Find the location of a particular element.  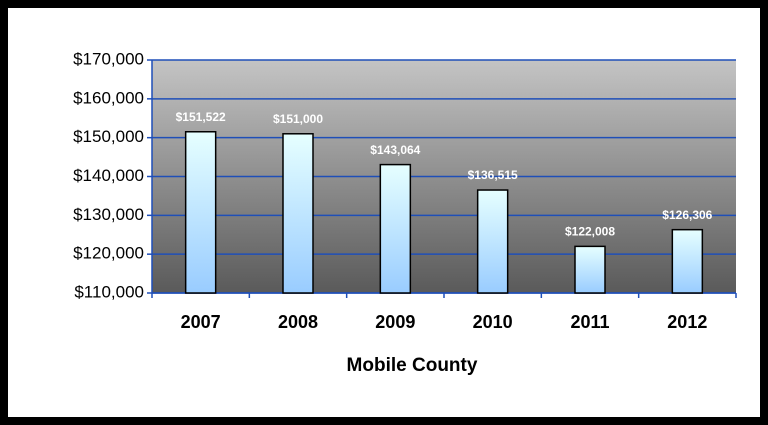

x-axis-title: Mobile County is located at coordinates (412, 365).